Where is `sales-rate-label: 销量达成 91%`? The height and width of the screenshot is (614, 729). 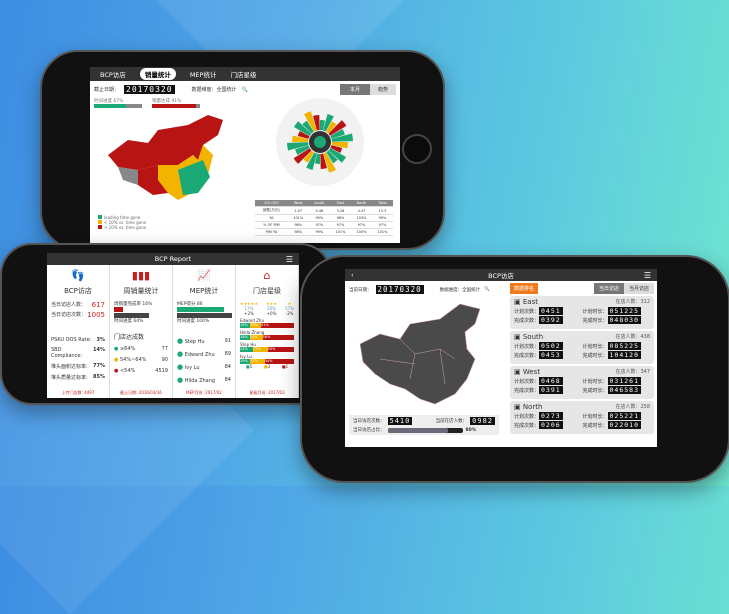
sales-rate-label: 销量达成 91% is located at coordinates (167, 101).